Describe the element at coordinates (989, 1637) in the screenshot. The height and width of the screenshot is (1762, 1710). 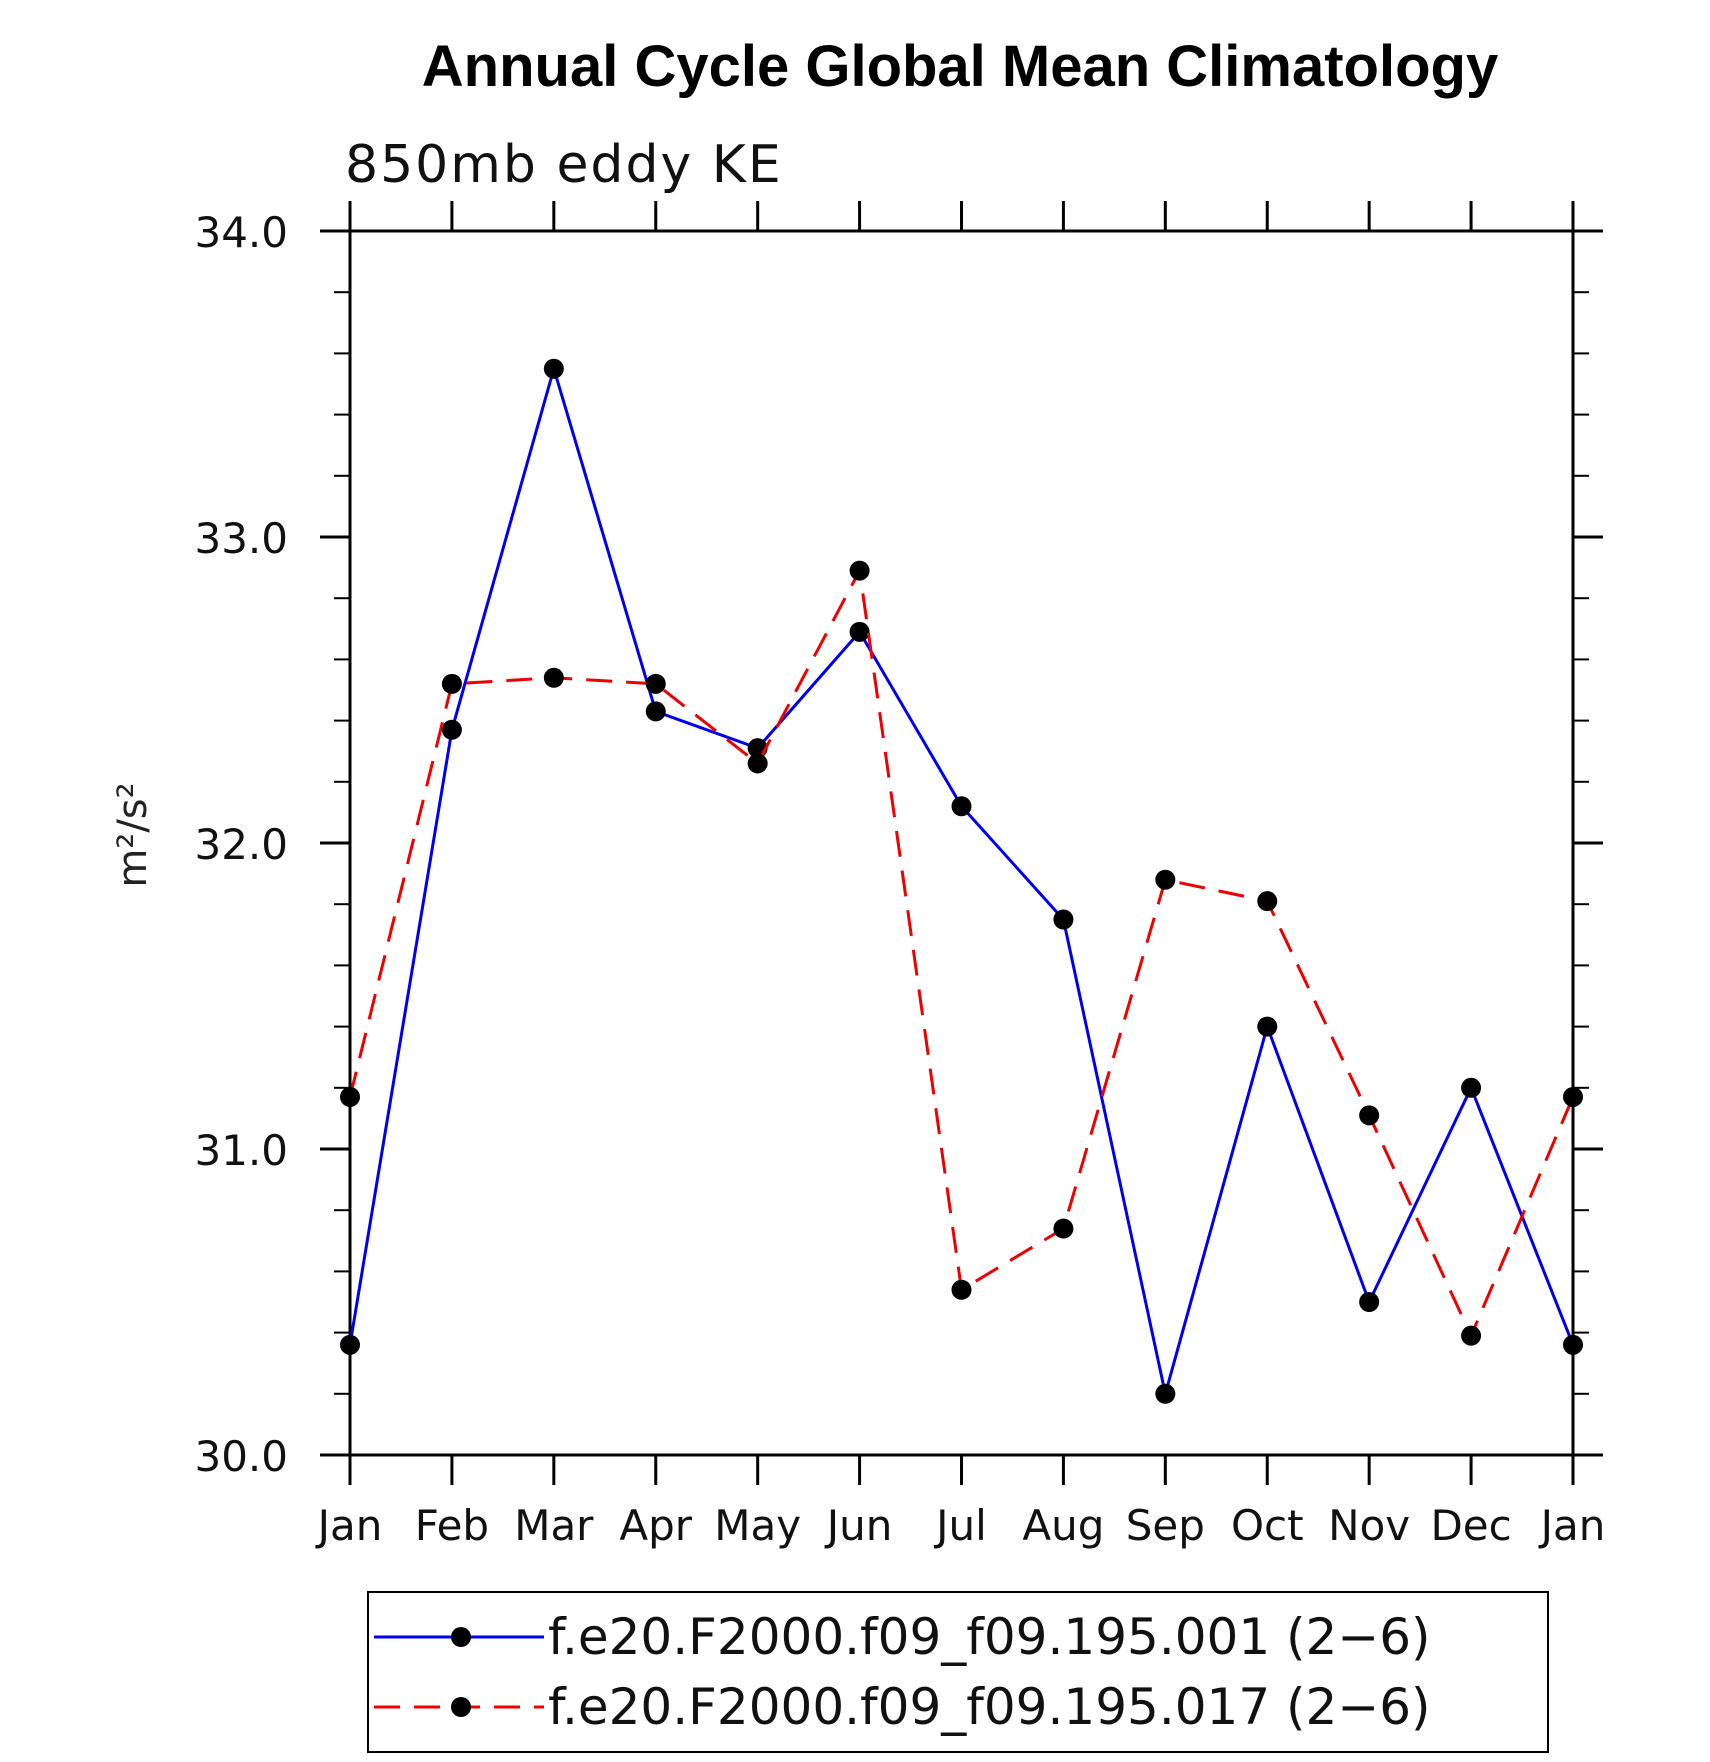
I see `legend-label: f.e20.F2000.f09_f09.195.001 (2−6)` at that location.